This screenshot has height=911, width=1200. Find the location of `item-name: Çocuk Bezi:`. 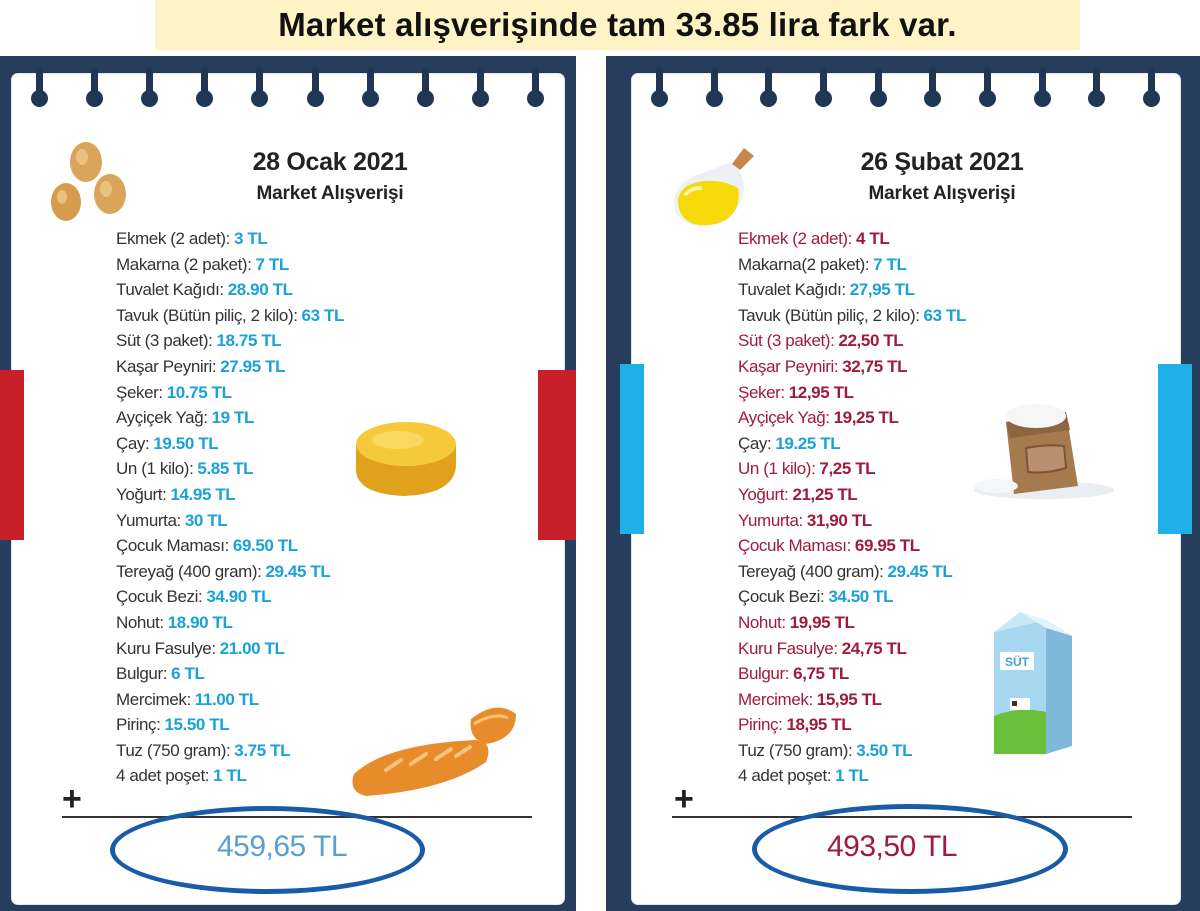

item-name: Çocuk Bezi: is located at coordinates (159, 597).